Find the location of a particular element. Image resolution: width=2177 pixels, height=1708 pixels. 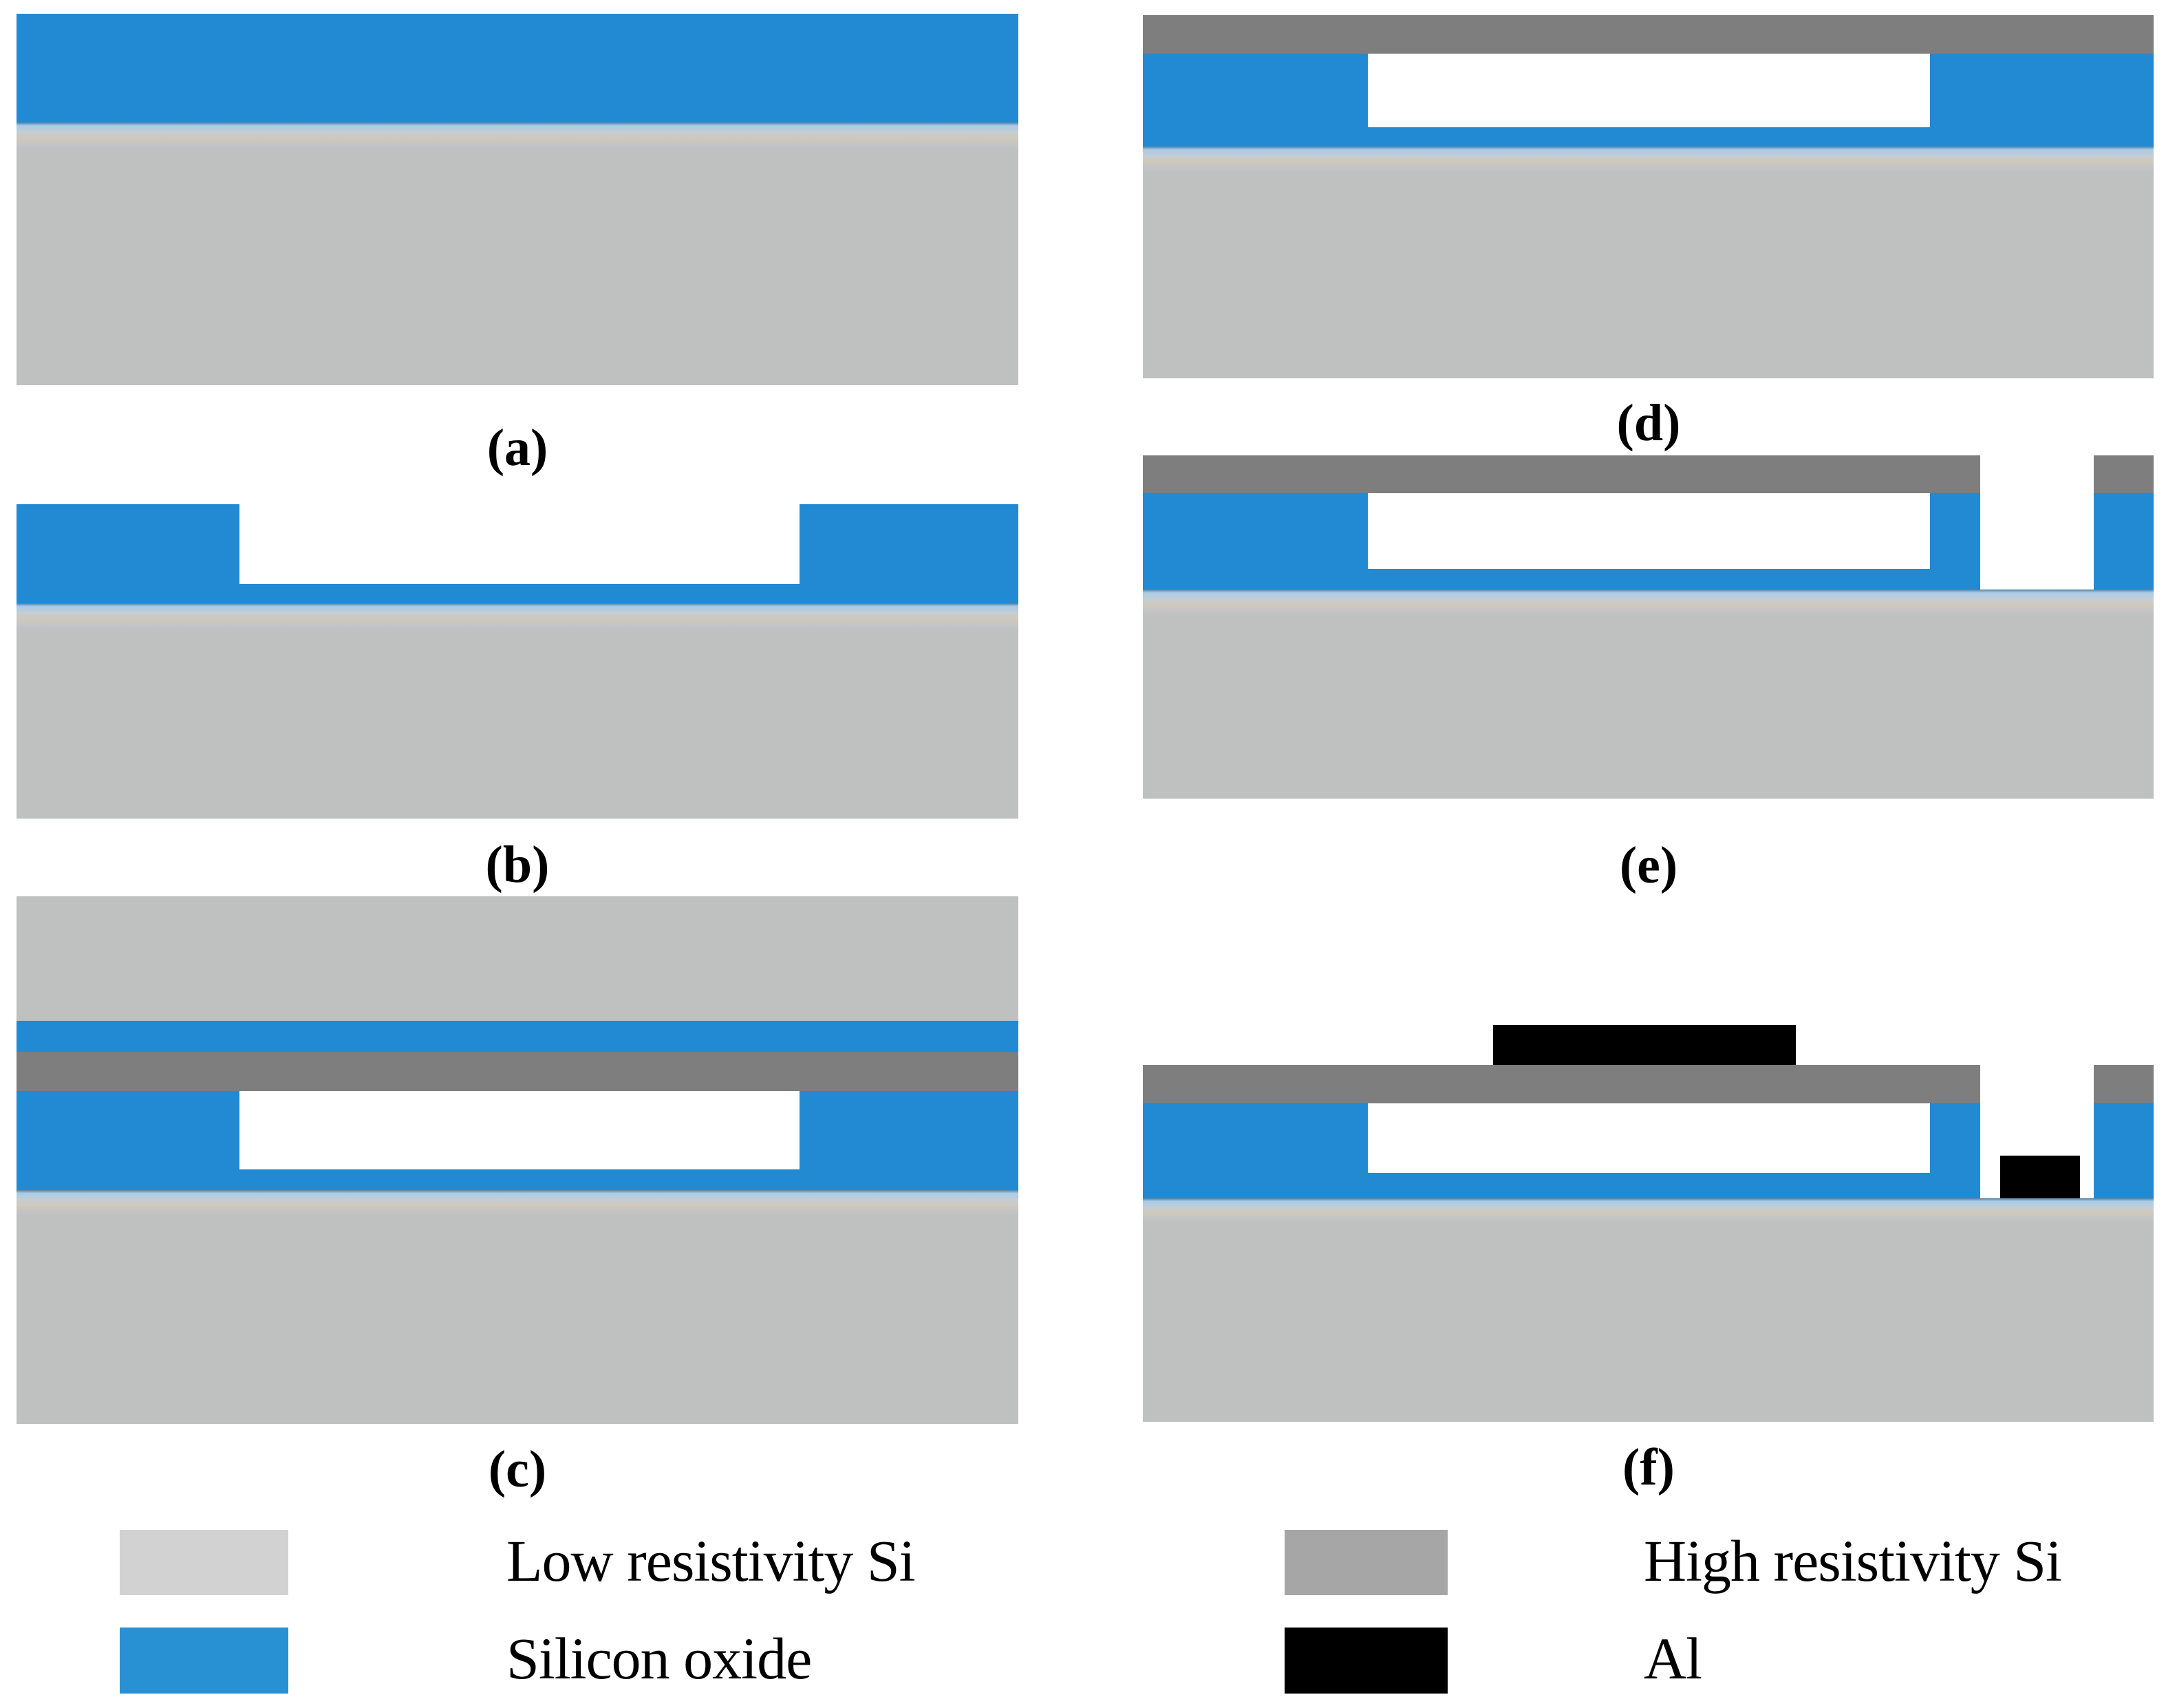

oxide-layer is located at coordinates (517, 68).